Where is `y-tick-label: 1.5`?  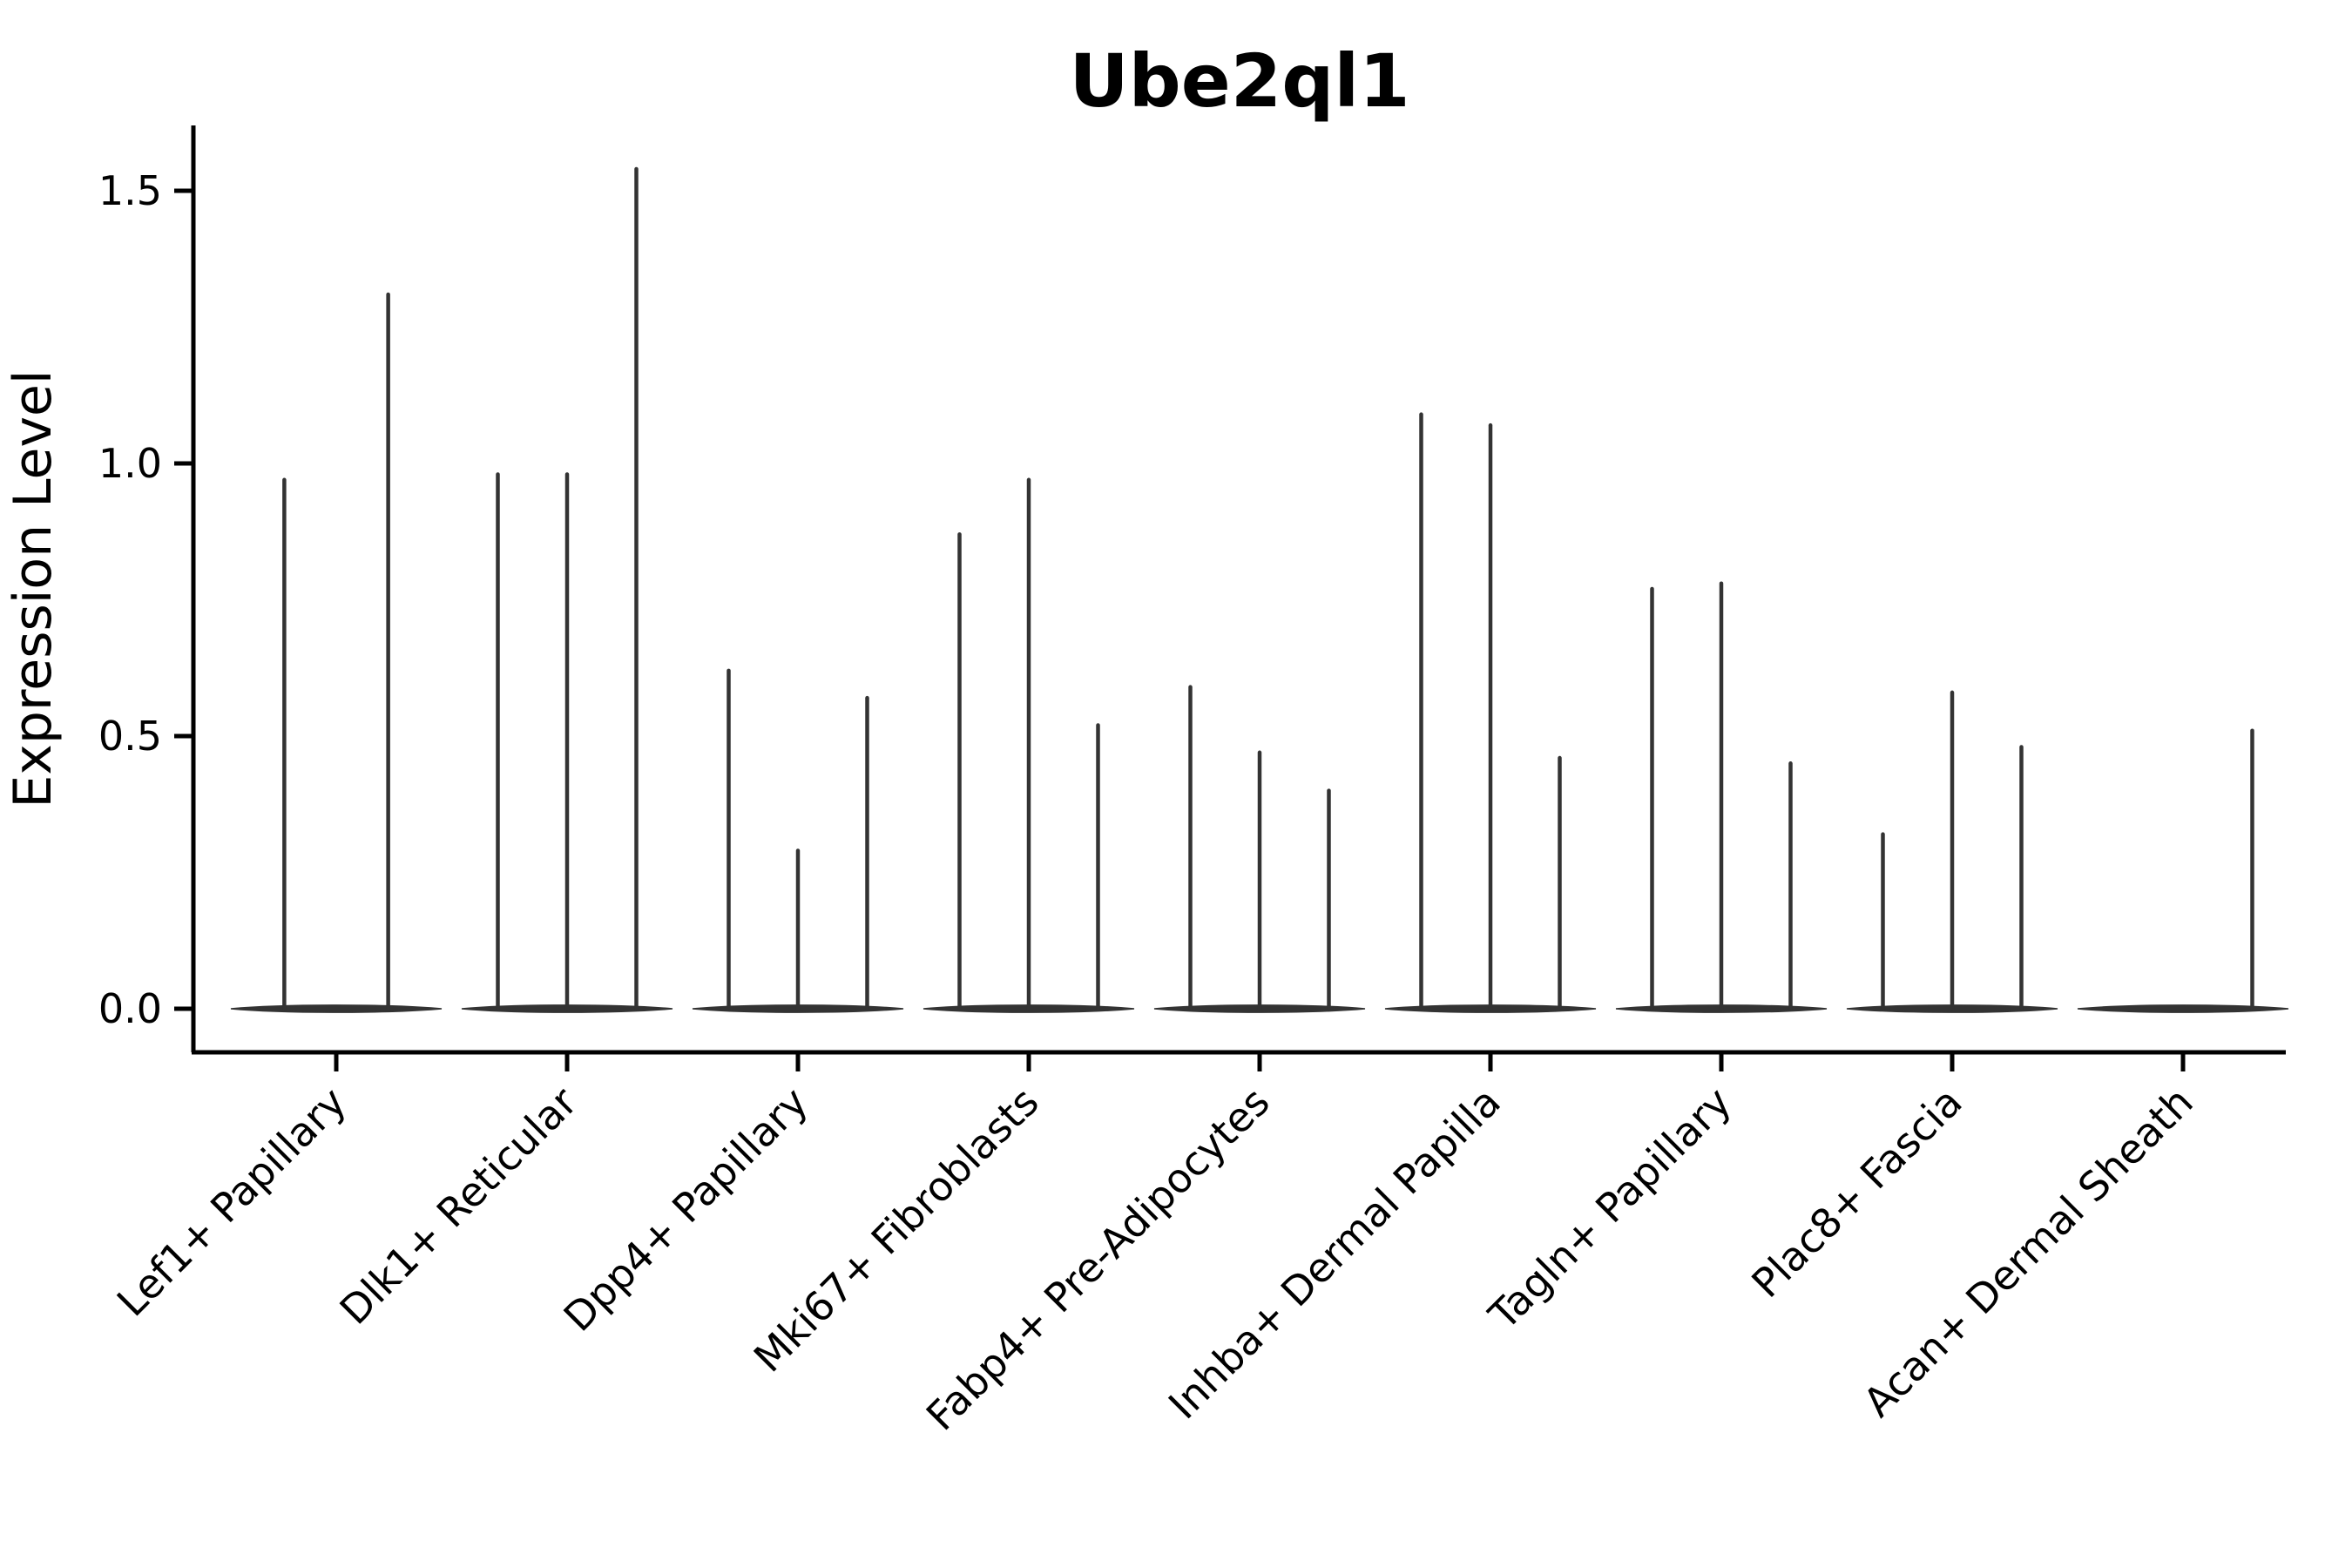 y-tick-label: 1.5 is located at coordinates (130, 190).